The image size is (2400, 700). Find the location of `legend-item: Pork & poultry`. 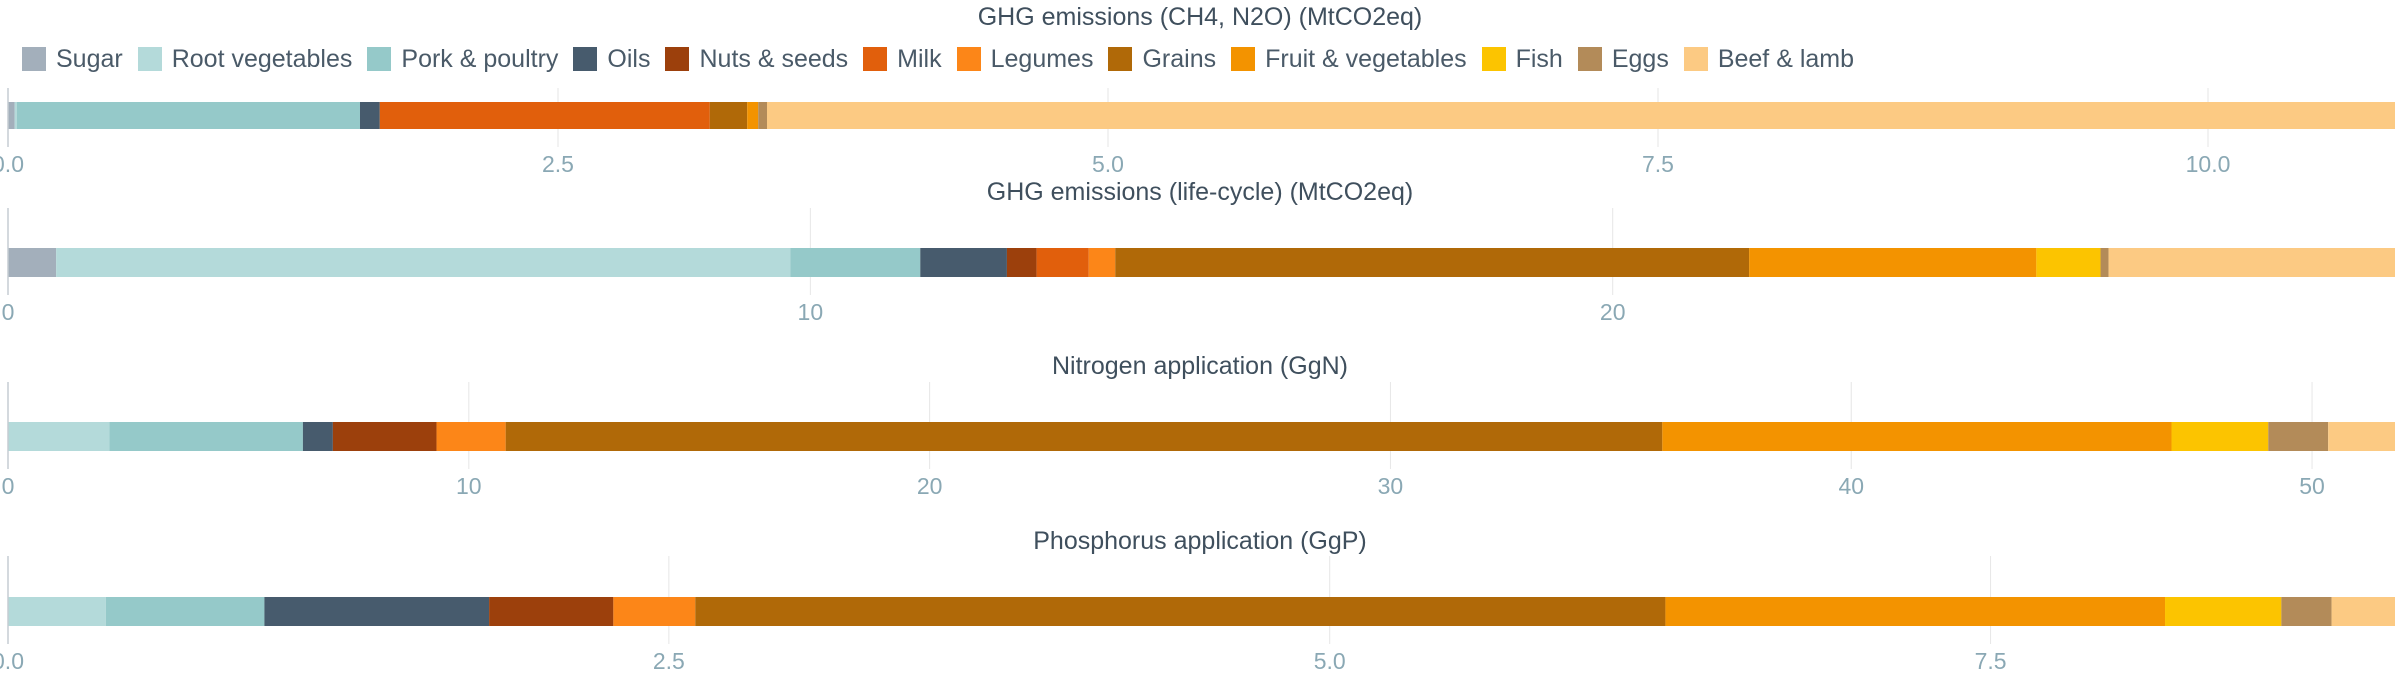

legend-item: Pork & poultry is located at coordinates (462, 59).